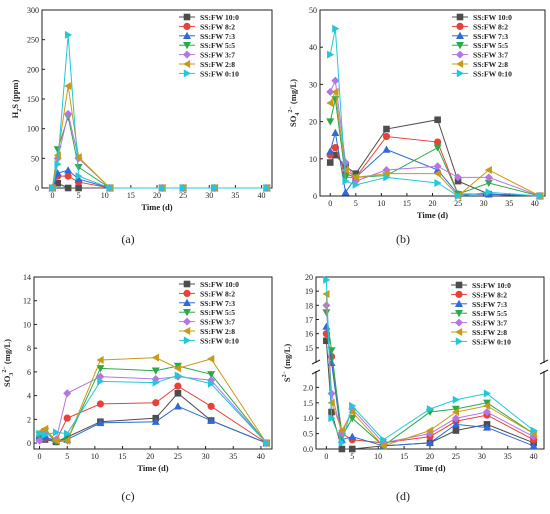 The width and height of the screenshot is (550, 514). I want to click on y-tick-label: 30, so click(313, 84).